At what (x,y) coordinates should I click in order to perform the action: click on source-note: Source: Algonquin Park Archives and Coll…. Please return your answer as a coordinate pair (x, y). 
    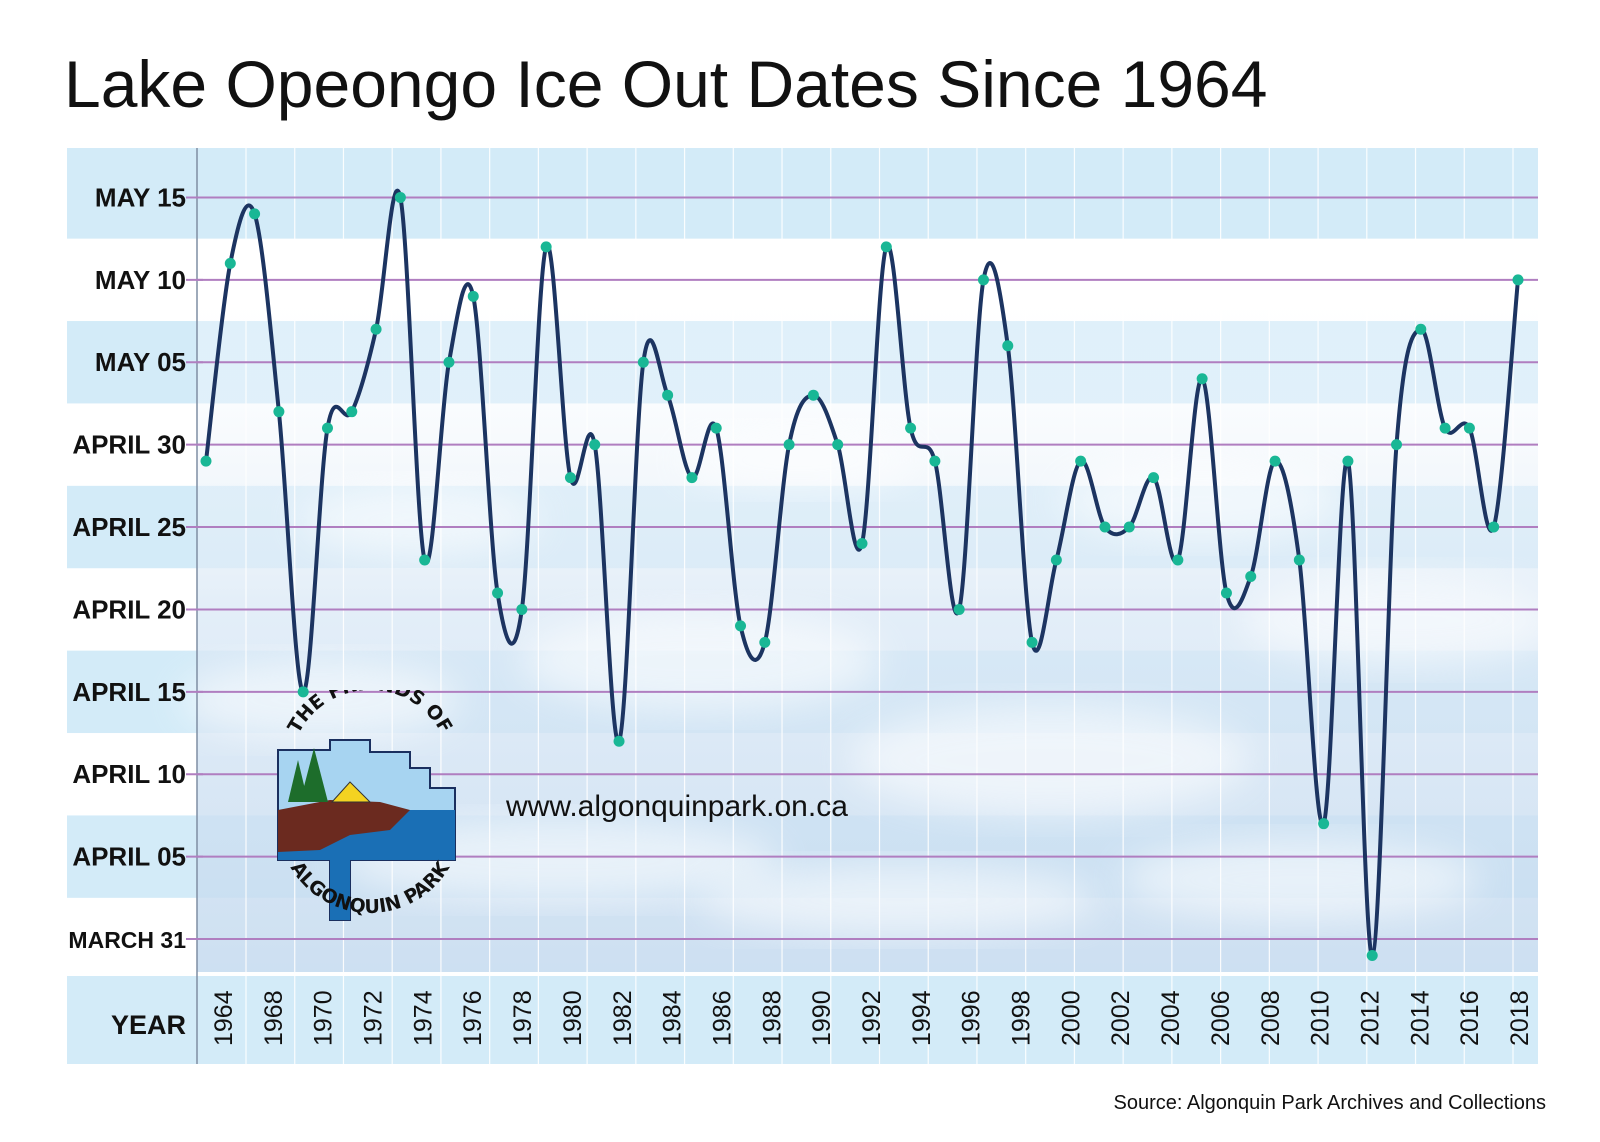
    Looking at the image, I should click on (1329, 1103).